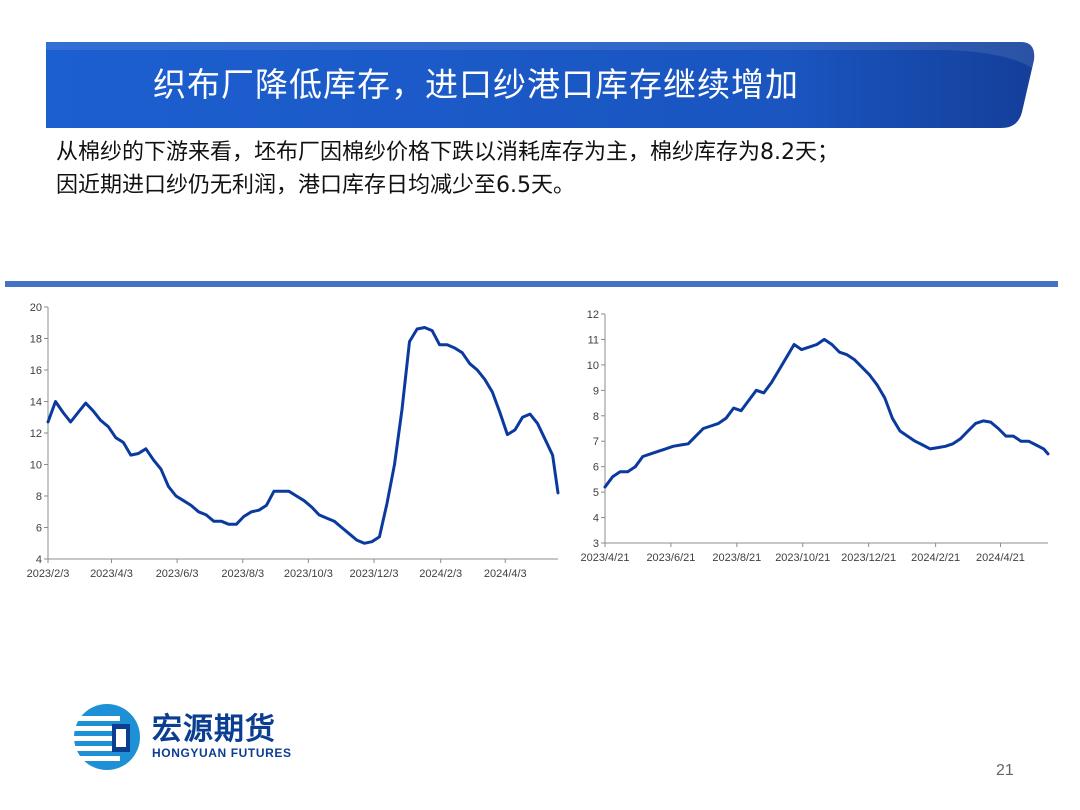 The image size is (1080, 810). What do you see at coordinates (36, 466) in the screenshot?
I see `left-chart-y-tick-label: 10` at bounding box center [36, 466].